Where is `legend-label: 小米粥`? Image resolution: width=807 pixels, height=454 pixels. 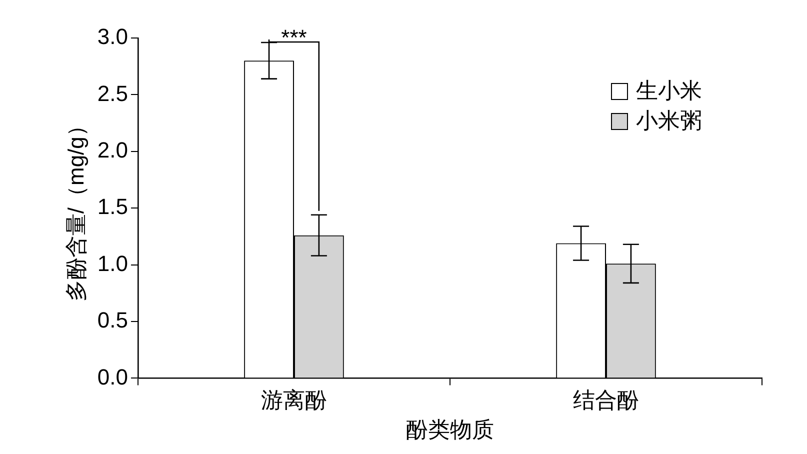
legend-label: 小米粥 is located at coordinates (669, 121).